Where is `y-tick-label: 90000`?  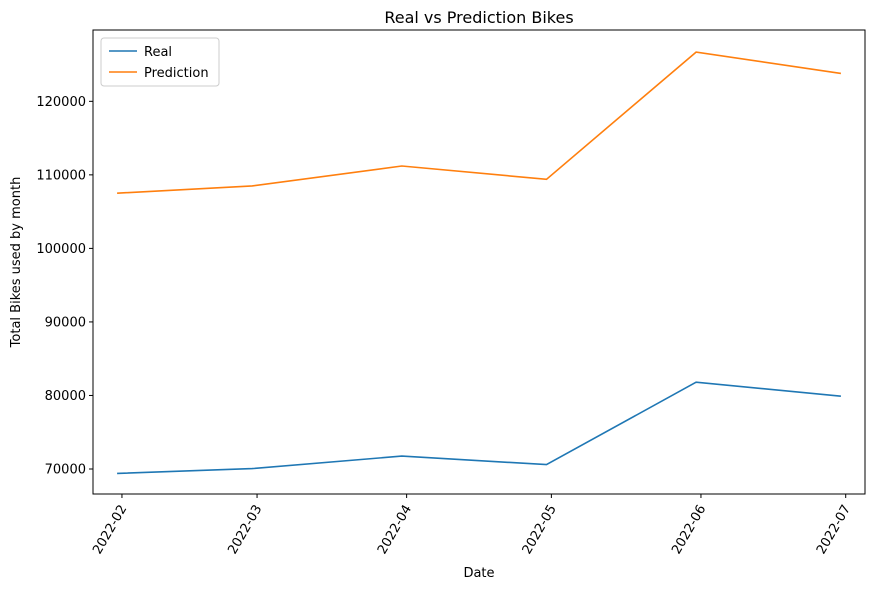
y-tick-label: 90000 is located at coordinates (65, 322).